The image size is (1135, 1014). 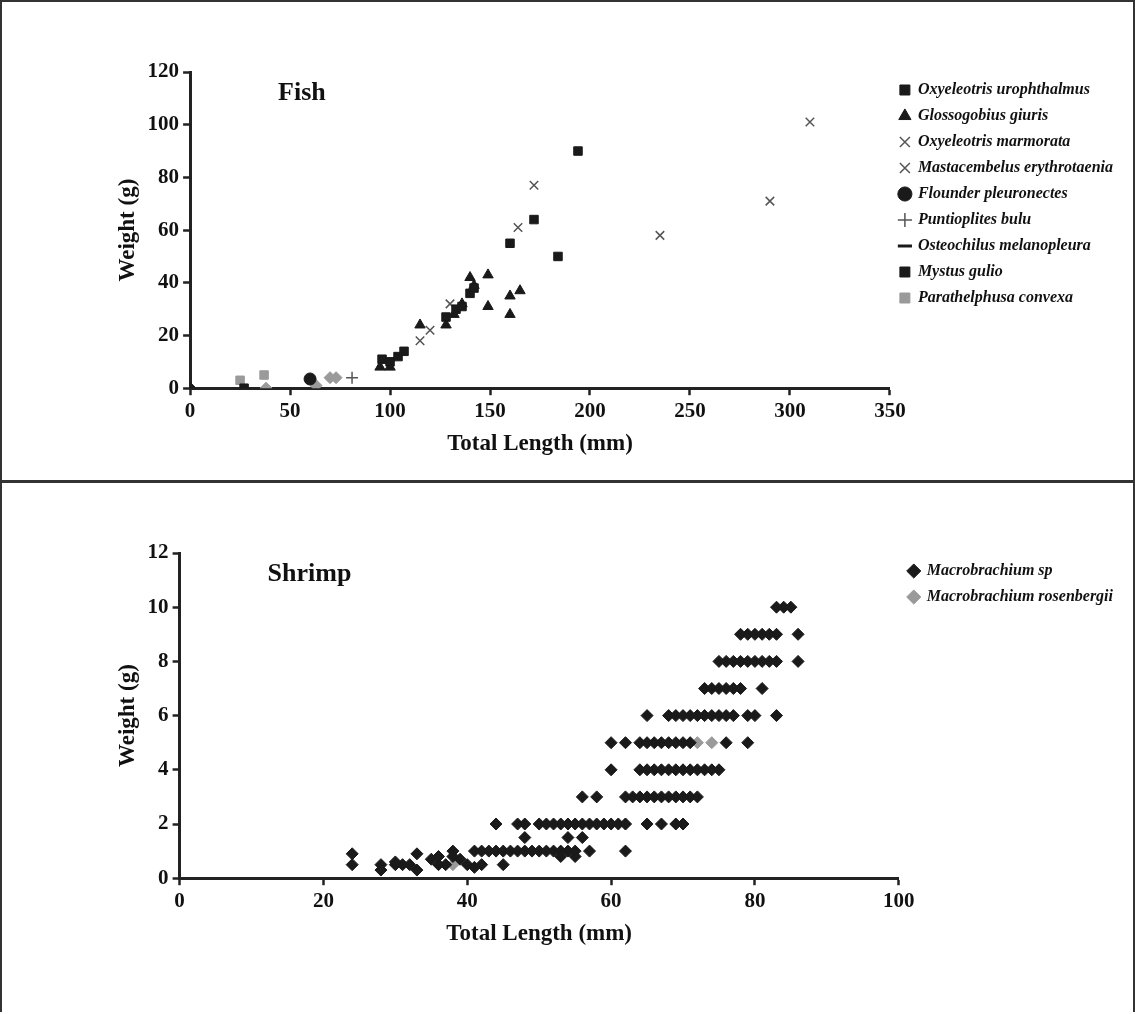 What do you see at coordinates (309, 572) in the screenshot?
I see `chart-title: Shrimp` at bounding box center [309, 572].